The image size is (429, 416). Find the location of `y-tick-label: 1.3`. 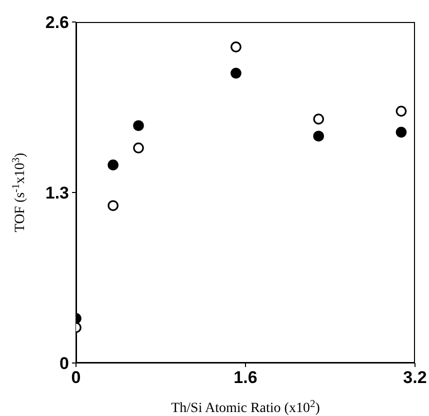

y-tick-label: 1.3 is located at coordinates (57, 193).